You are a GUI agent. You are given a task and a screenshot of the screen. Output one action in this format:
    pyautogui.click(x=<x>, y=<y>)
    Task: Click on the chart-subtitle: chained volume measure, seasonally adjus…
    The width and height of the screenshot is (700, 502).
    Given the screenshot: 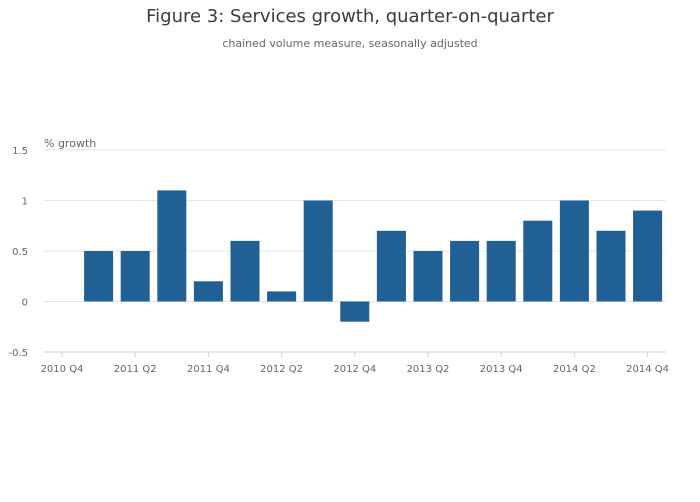 What is the action you would take?
    pyautogui.click(x=350, y=43)
    